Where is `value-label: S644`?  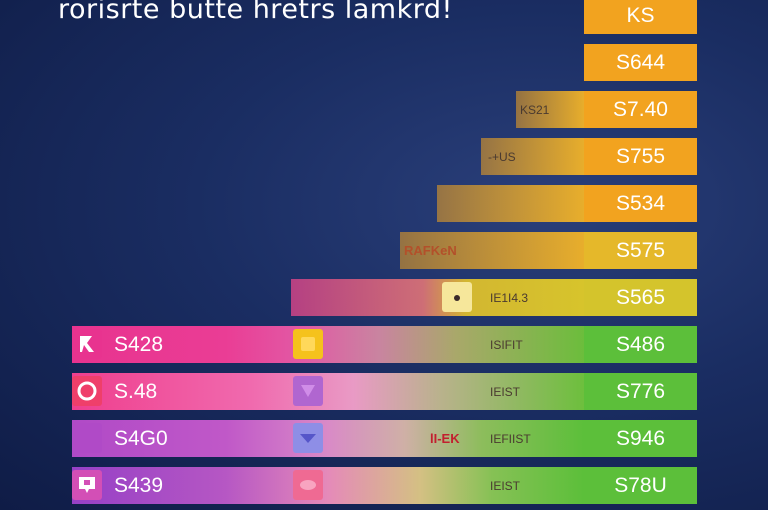
value-label: S644 is located at coordinates (640, 62).